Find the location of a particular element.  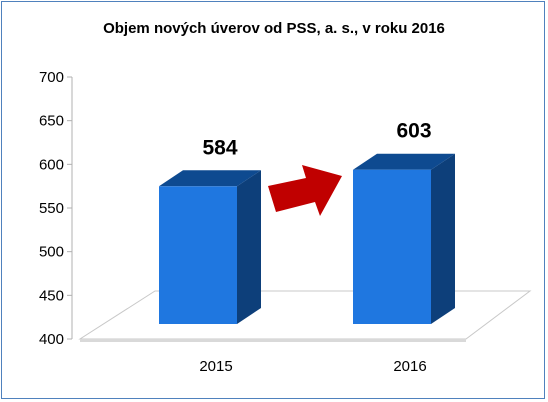

chart-floor-edge is located at coordinates (273, 340).